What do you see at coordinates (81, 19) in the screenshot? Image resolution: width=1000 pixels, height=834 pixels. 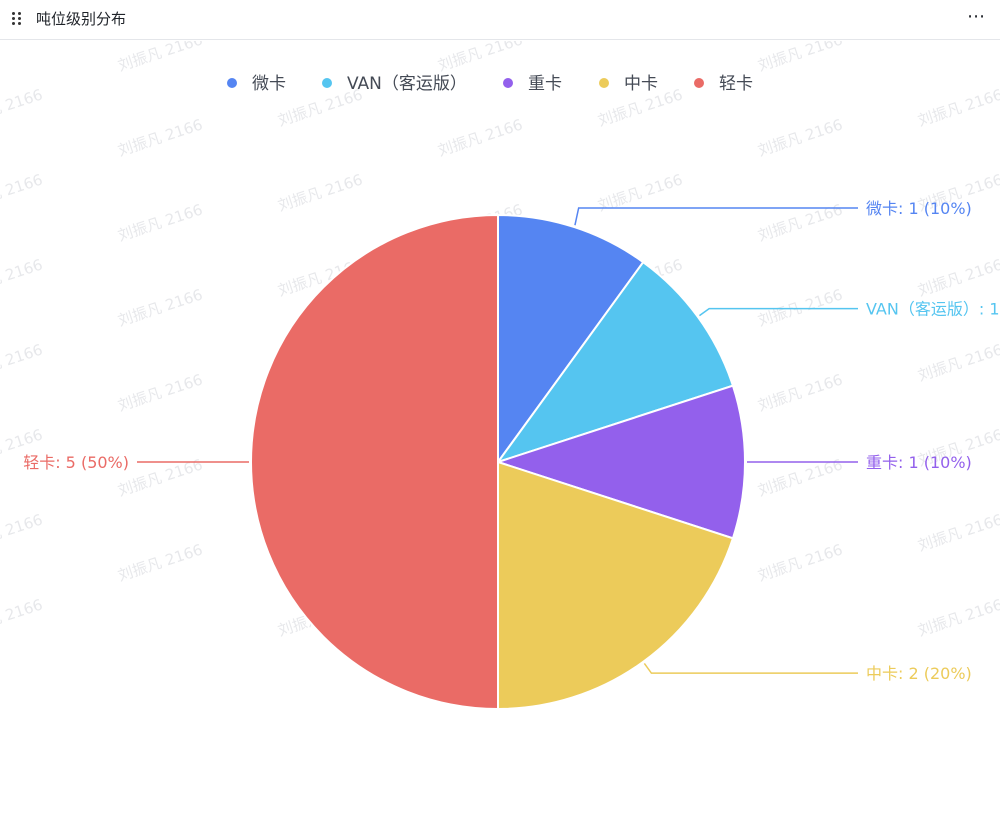 I see `panel-title: 吨位级别分布` at bounding box center [81, 19].